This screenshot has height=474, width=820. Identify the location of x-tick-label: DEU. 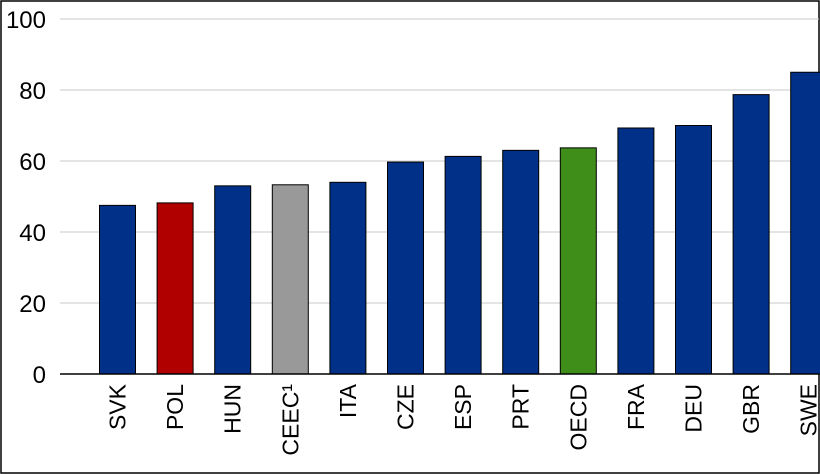
(694, 408).